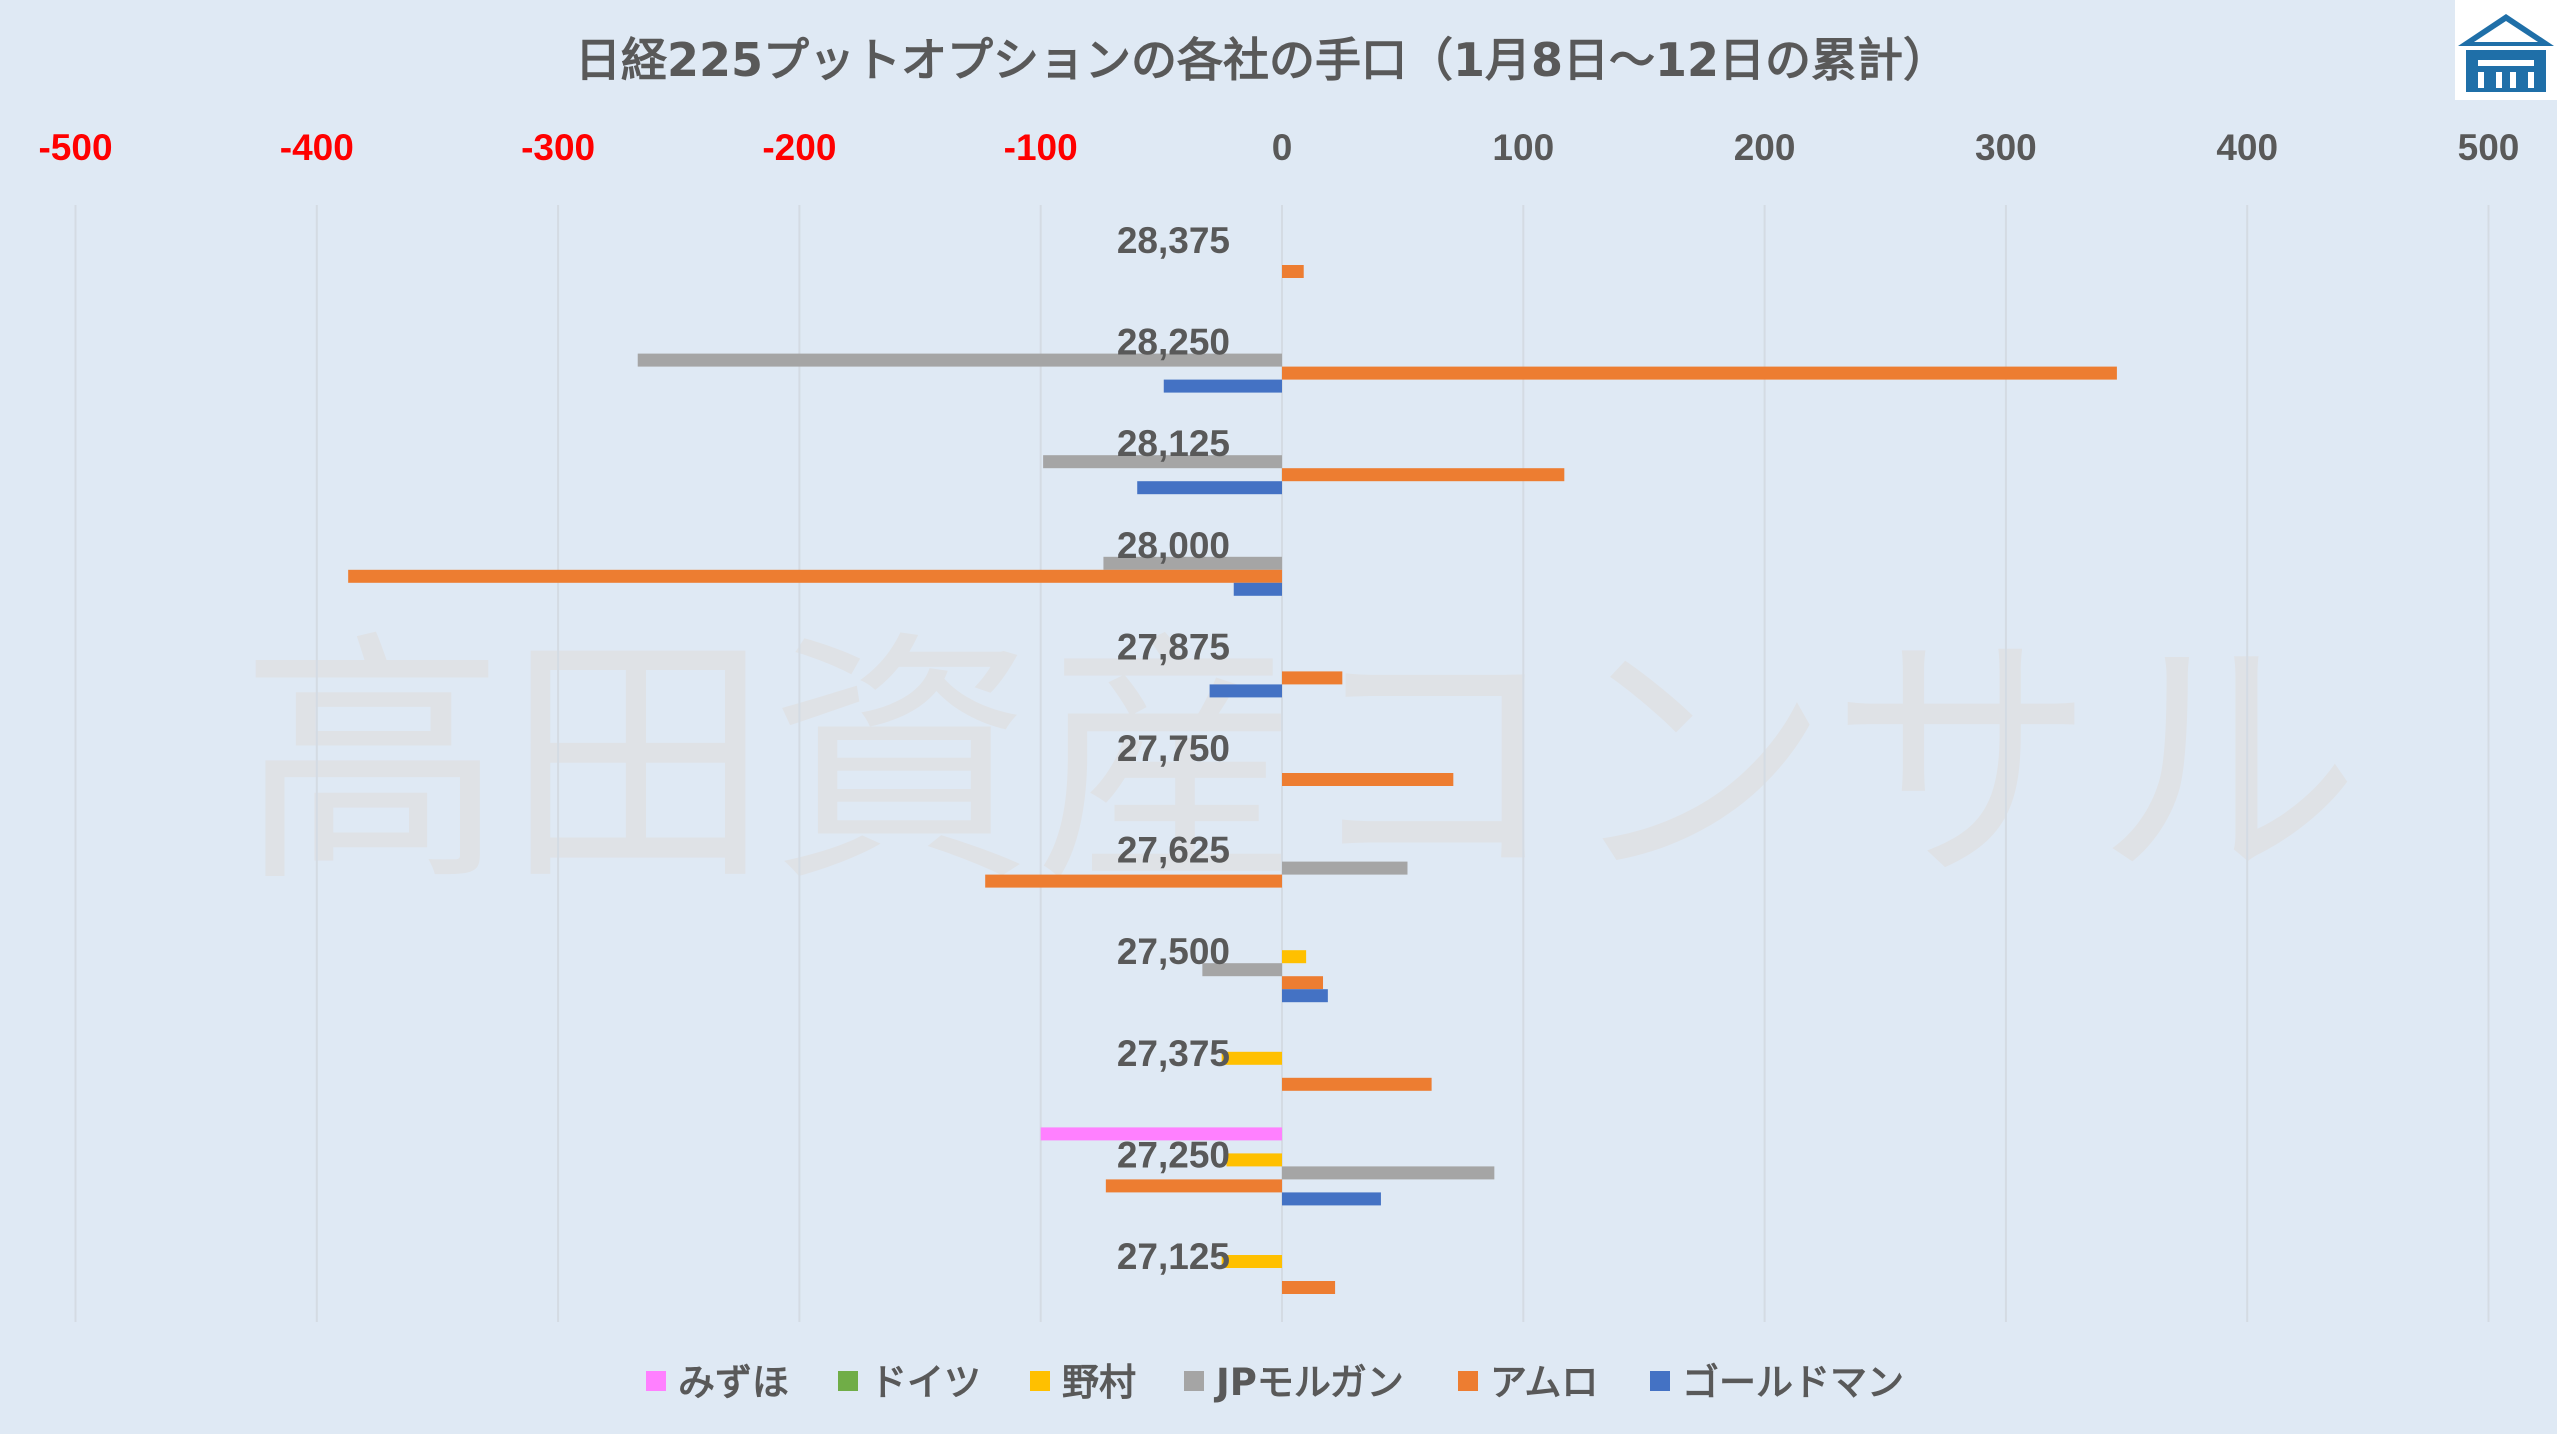 The height and width of the screenshot is (1434, 2557). What do you see at coordinates (1793, 1382) in the screenshot?
I see `legend-label: ゴールドマン` at bounding box center [1793, 1382].